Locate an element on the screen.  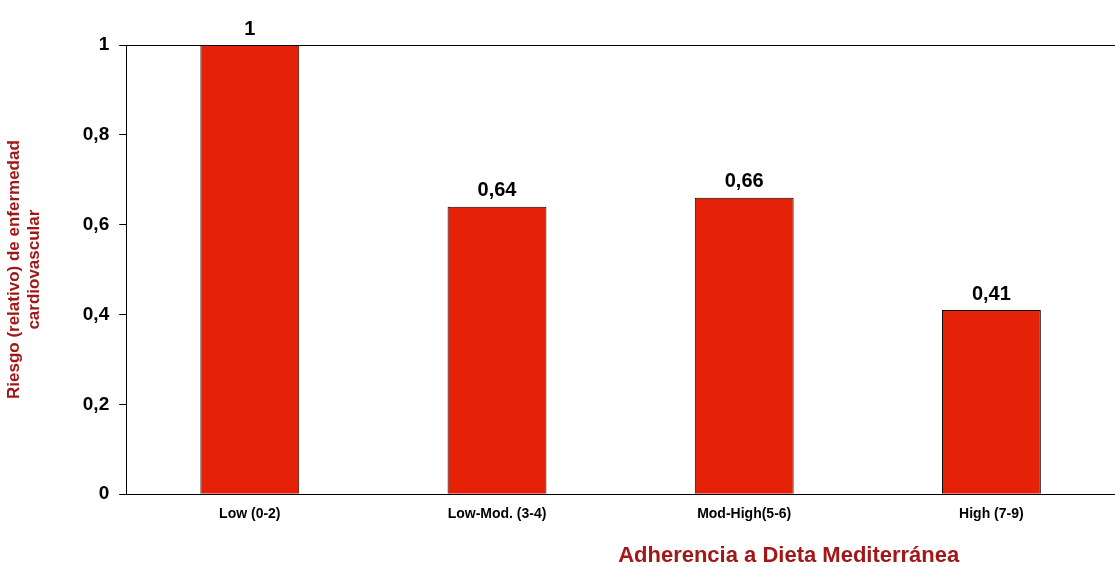
x-tick-label: High (7-9) is located at coordinates (991, 513).